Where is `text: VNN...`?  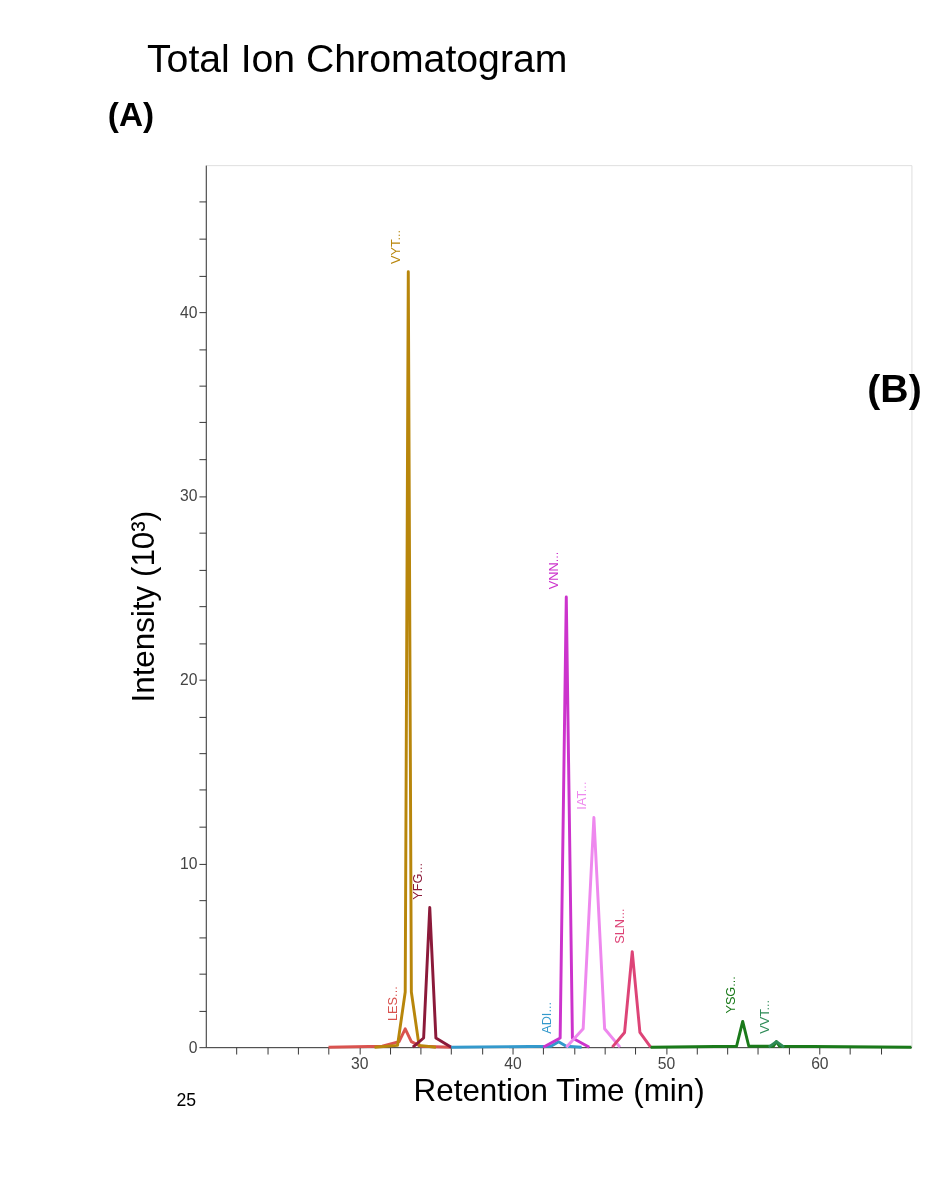
text: VNN... is located at coordinates (554, 570).